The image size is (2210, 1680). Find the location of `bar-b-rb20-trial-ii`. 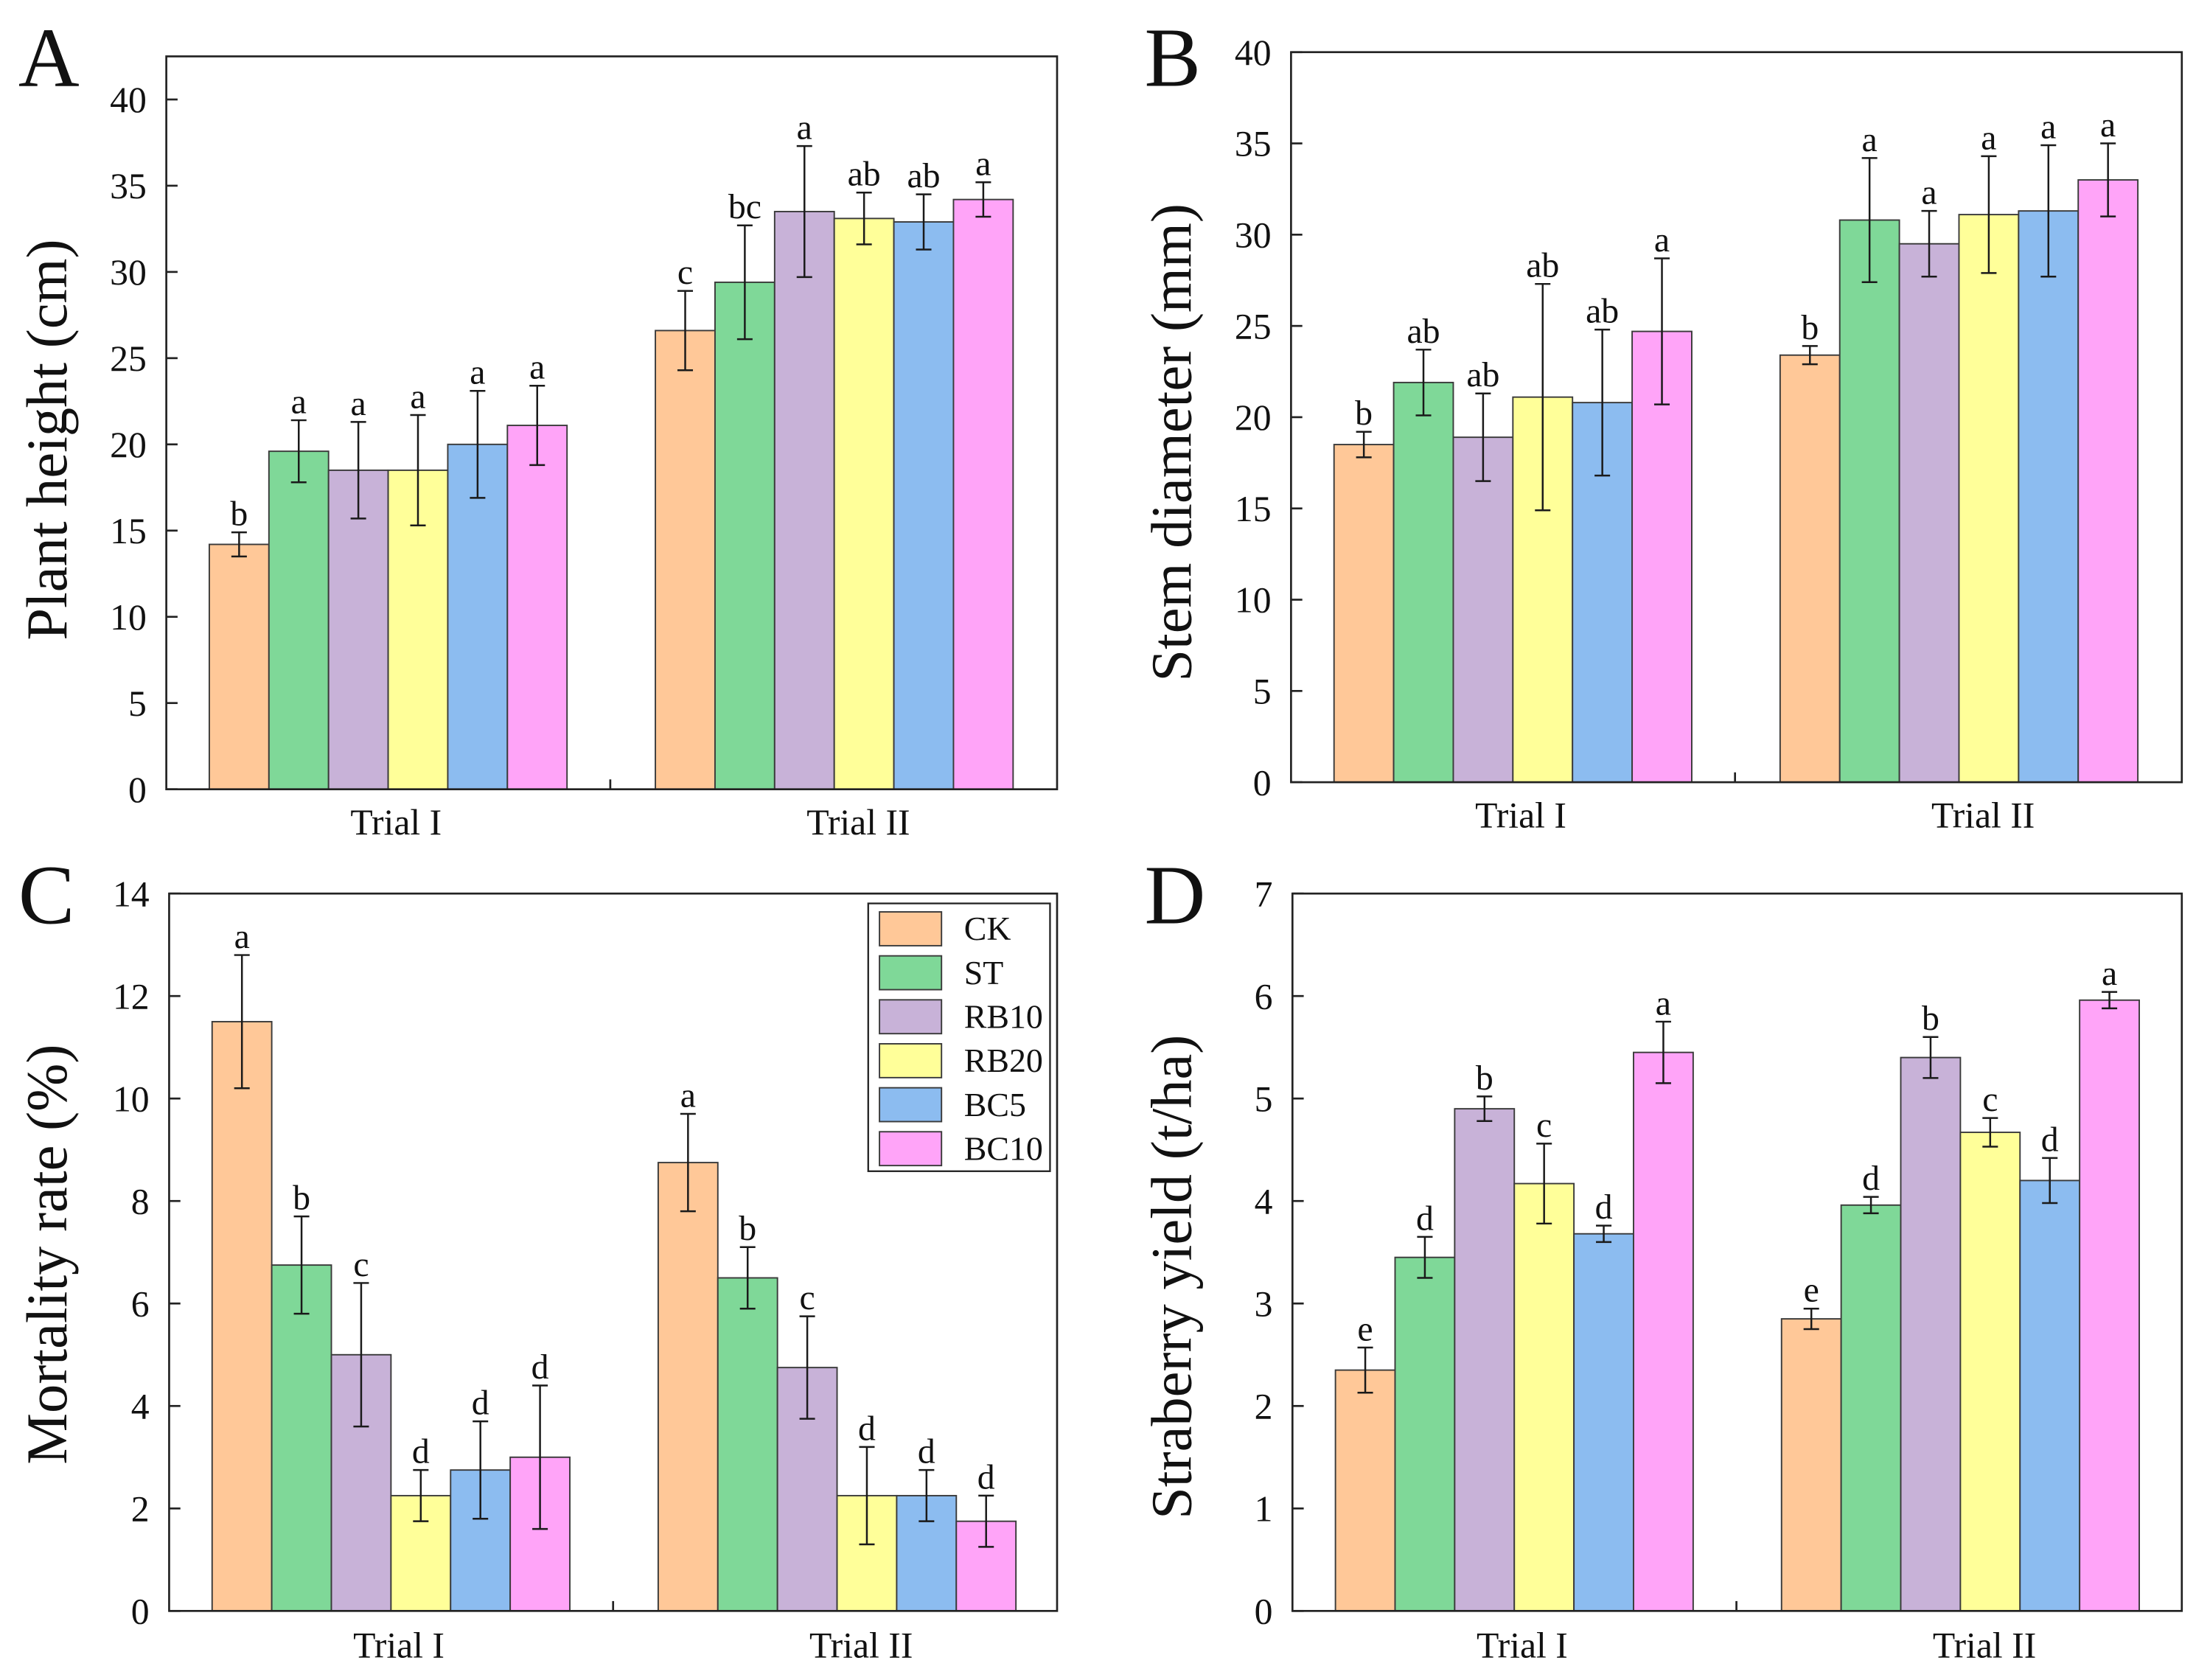

bar-b-rb20-trial-ii is located at coordinates (1989, 499).